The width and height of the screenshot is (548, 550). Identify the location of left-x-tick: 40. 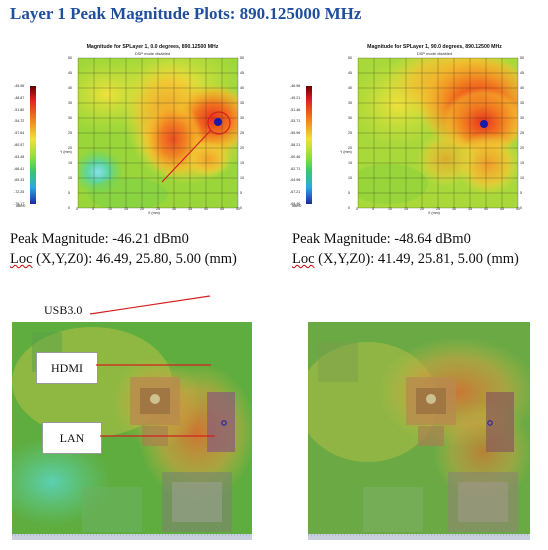
(206, 209).